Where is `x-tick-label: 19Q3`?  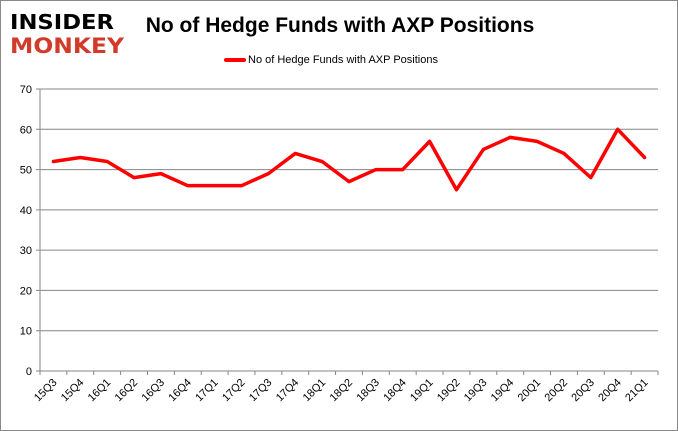 x-tick-label: 19Q3 is located at coordinates (476, 391).